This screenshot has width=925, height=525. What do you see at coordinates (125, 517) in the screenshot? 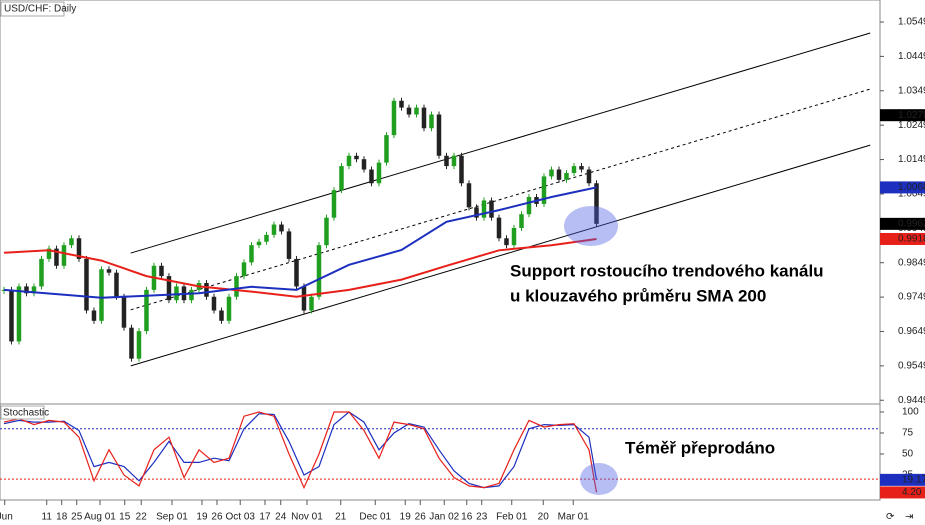
I see `x-tick-label: 15` at bounding box center [125, 517].